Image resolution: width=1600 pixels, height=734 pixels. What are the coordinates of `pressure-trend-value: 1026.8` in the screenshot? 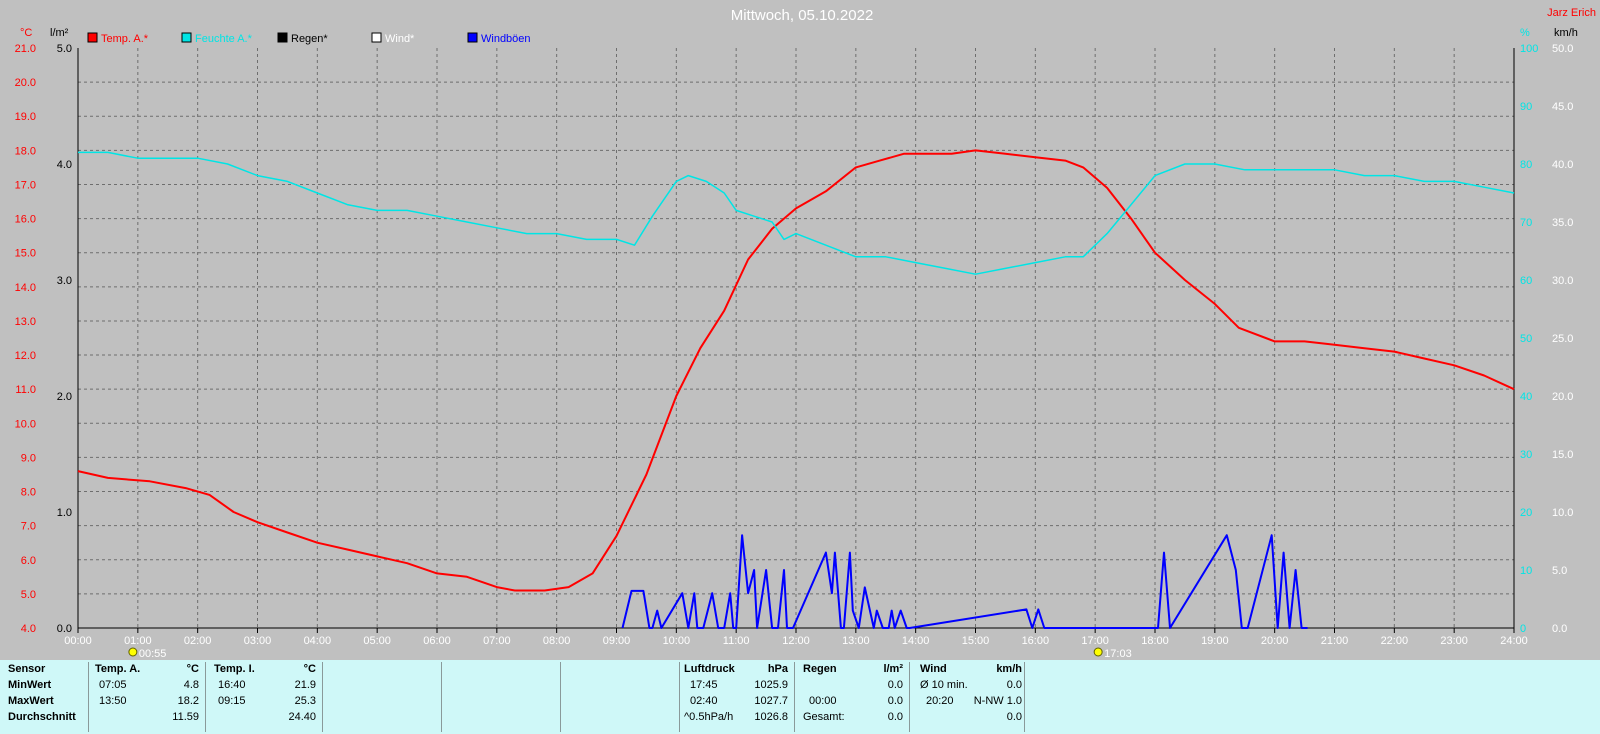 It's located at (771, 717).